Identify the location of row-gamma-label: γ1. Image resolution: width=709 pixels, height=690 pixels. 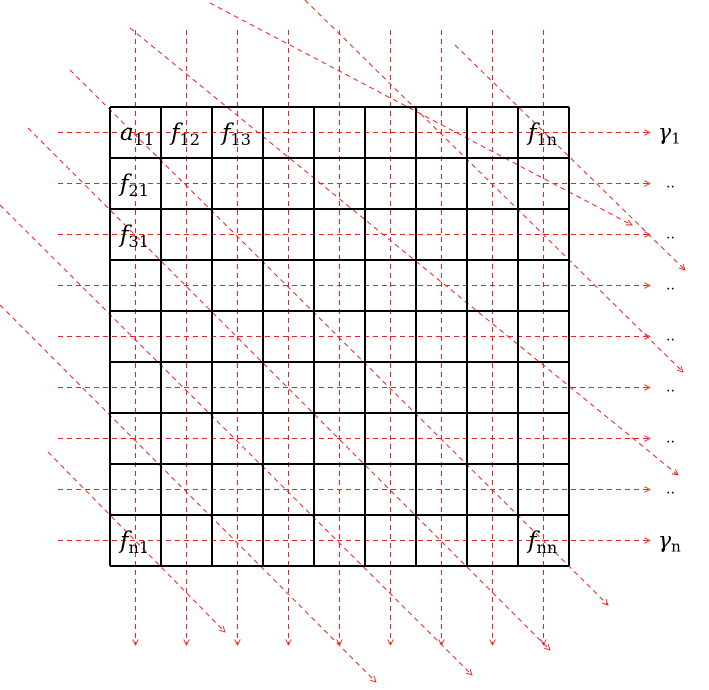
(669, 134).